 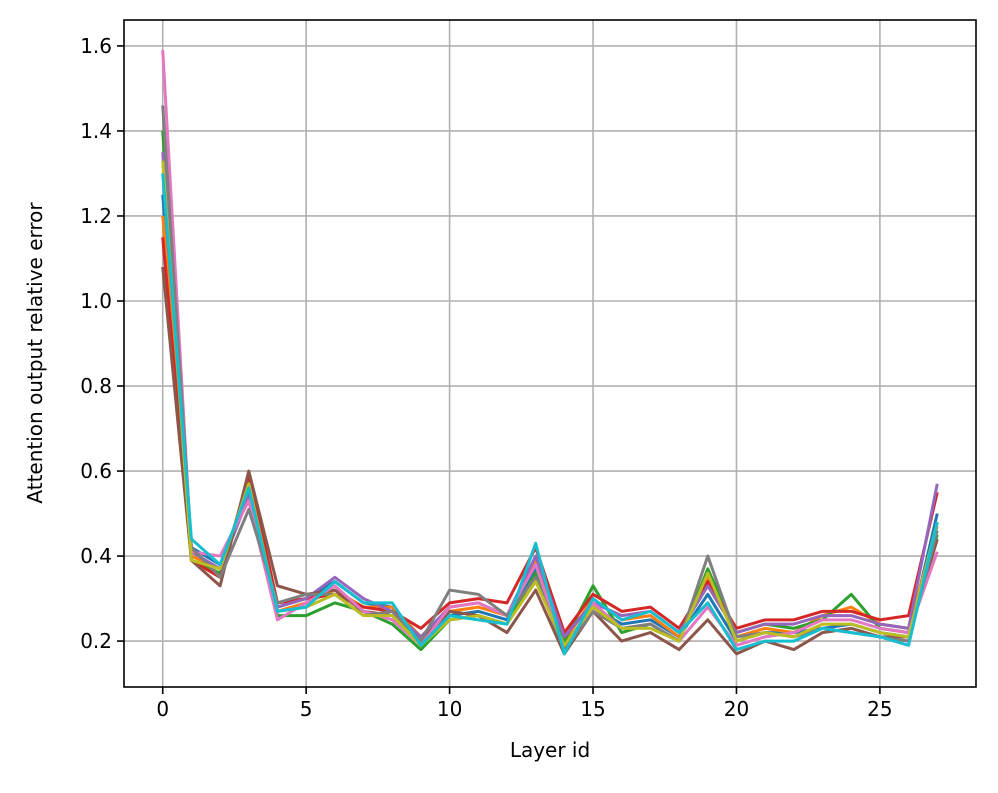 What do you see at coordinates (96, 556) in the screenshot?
I see `y-tick-label: 0.4` at bounding box center [96, 556].